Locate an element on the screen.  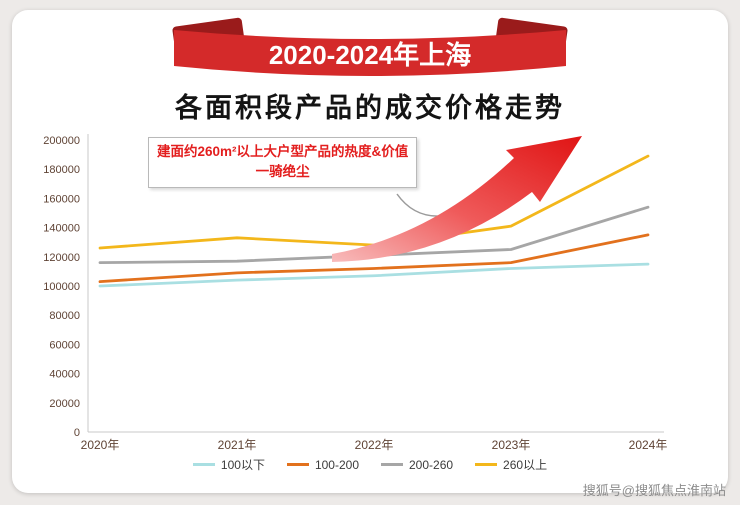
y-tick-label: 200000 is located at coordinates (61, 141).